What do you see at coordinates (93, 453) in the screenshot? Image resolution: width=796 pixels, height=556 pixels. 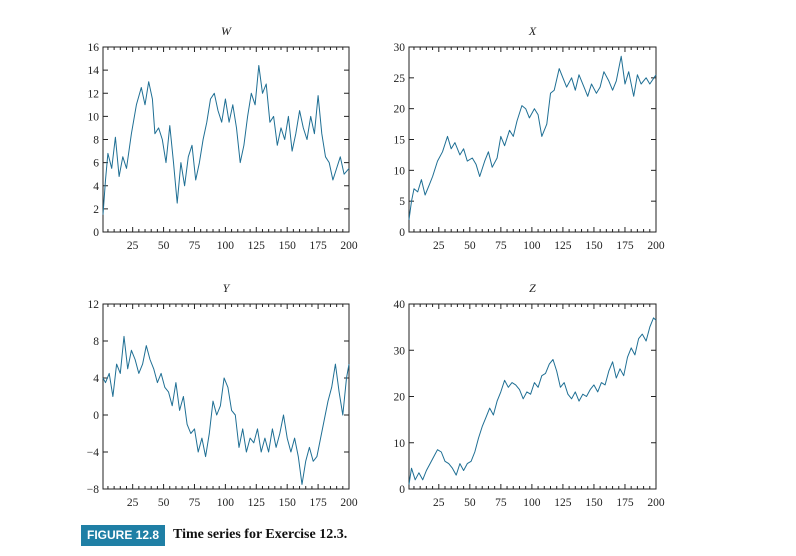 I see `y-tick-label: −4` at bounding box center [93, 453].